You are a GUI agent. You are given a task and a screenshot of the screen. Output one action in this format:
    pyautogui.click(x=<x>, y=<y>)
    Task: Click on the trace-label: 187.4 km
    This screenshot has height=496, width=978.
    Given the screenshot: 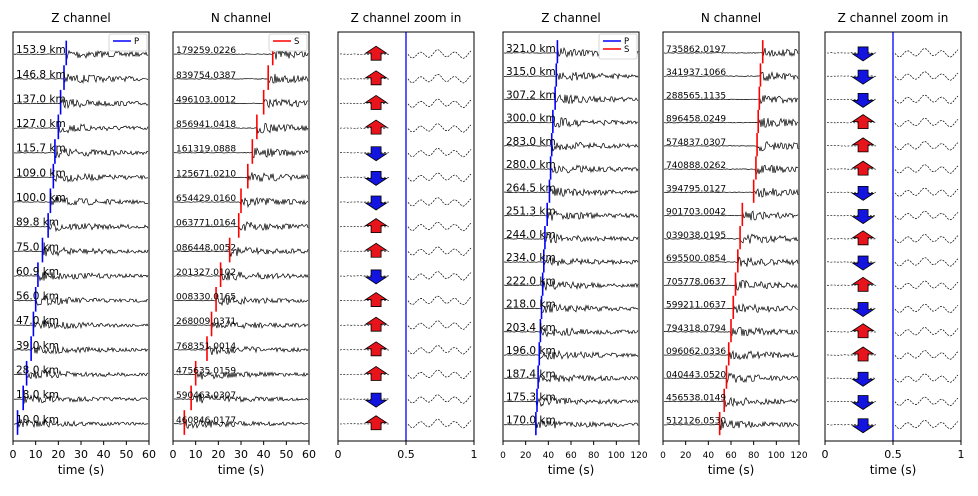 What is the action you would take?
    pyautogui.click(x=531, y=374)
    